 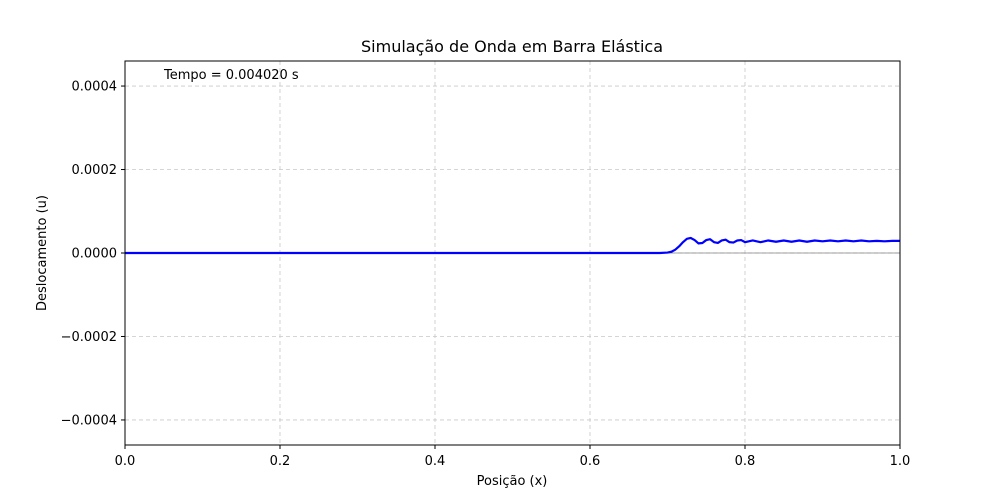 What do you see at coordinates (125, 461) in the screenshot?
I see `x-tick-label: 0.0` at bounding box center [125, 461].